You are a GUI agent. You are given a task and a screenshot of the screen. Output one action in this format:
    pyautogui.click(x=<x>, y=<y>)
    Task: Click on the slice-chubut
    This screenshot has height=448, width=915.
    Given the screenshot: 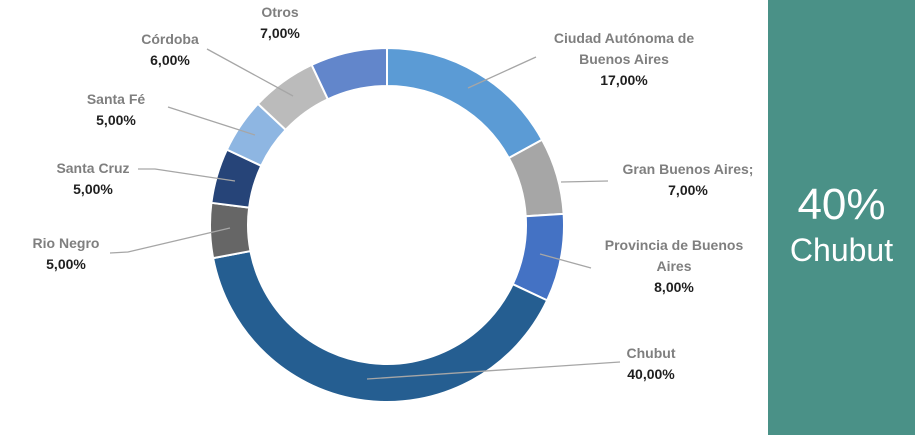 What is the action you would take?
    pyautogui.click(x=380, y=326)
    